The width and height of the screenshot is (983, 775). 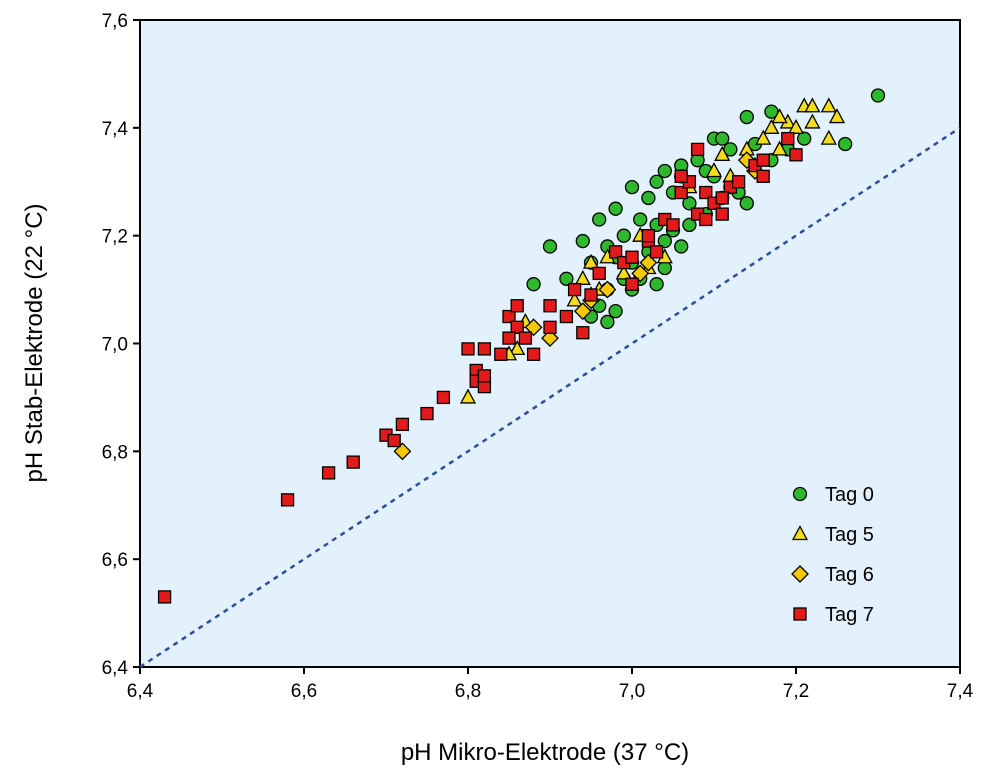 What do you see at coordinates (849, 615) in the screenshot?
I see `legend-label: Tag 7` at bounding box center [849, 615].